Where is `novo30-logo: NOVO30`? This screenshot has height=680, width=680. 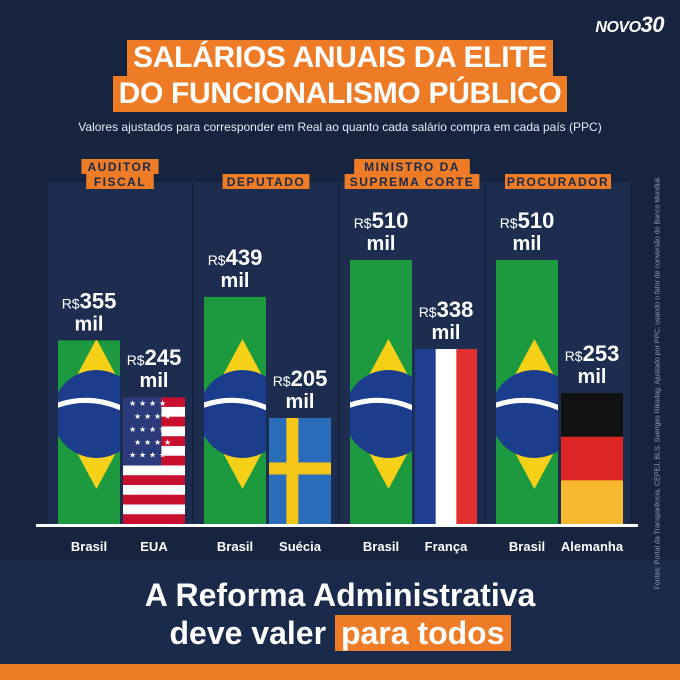
novo30-logo: NOVO30 is located at coordinates (629, 24).